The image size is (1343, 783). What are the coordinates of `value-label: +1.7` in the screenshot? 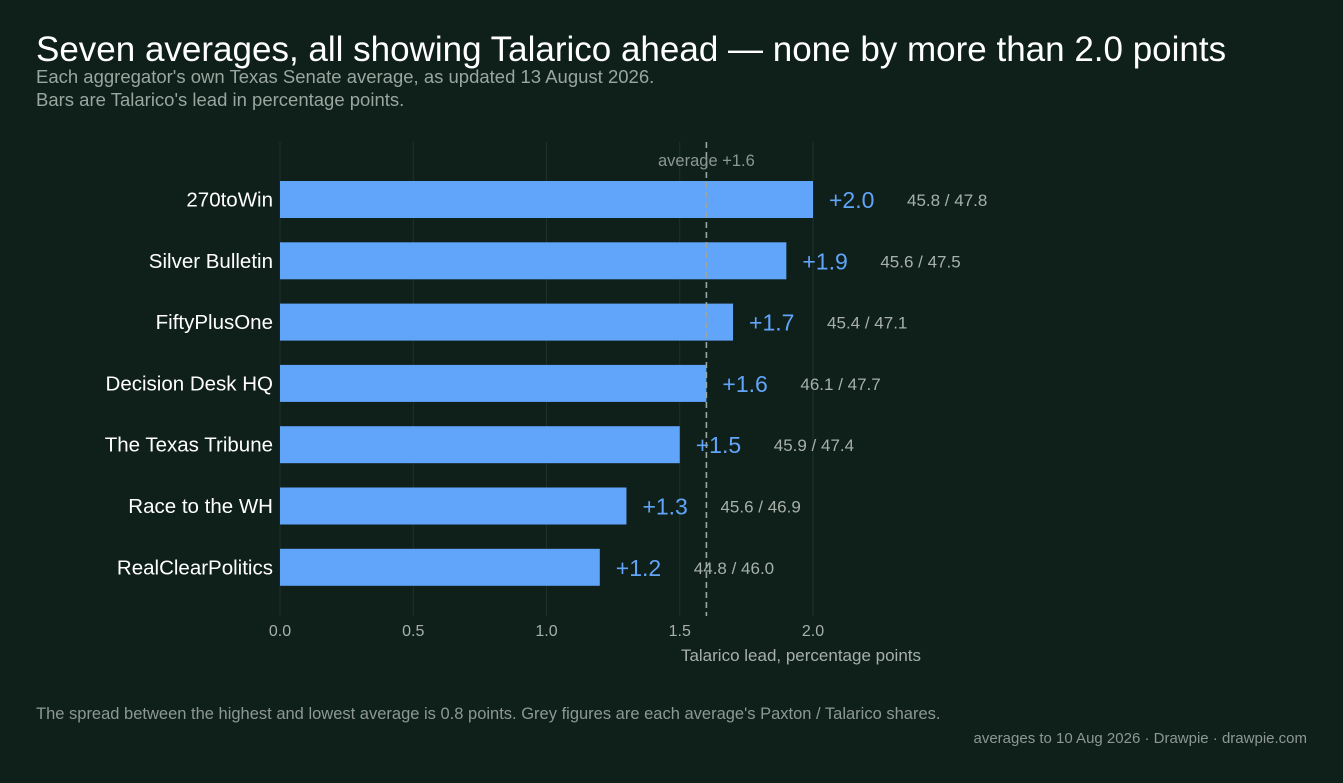 It's located at (771, 323).